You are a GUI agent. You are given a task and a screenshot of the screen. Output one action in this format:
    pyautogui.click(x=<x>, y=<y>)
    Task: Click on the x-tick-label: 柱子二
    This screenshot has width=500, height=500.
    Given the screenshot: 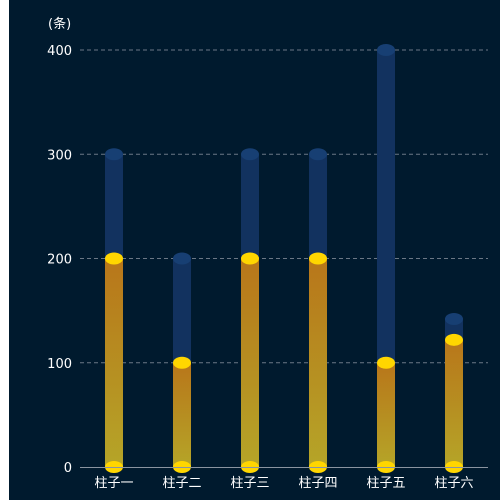 What is the action you would take?
    pyautogui.click(x=181, y=483)
    